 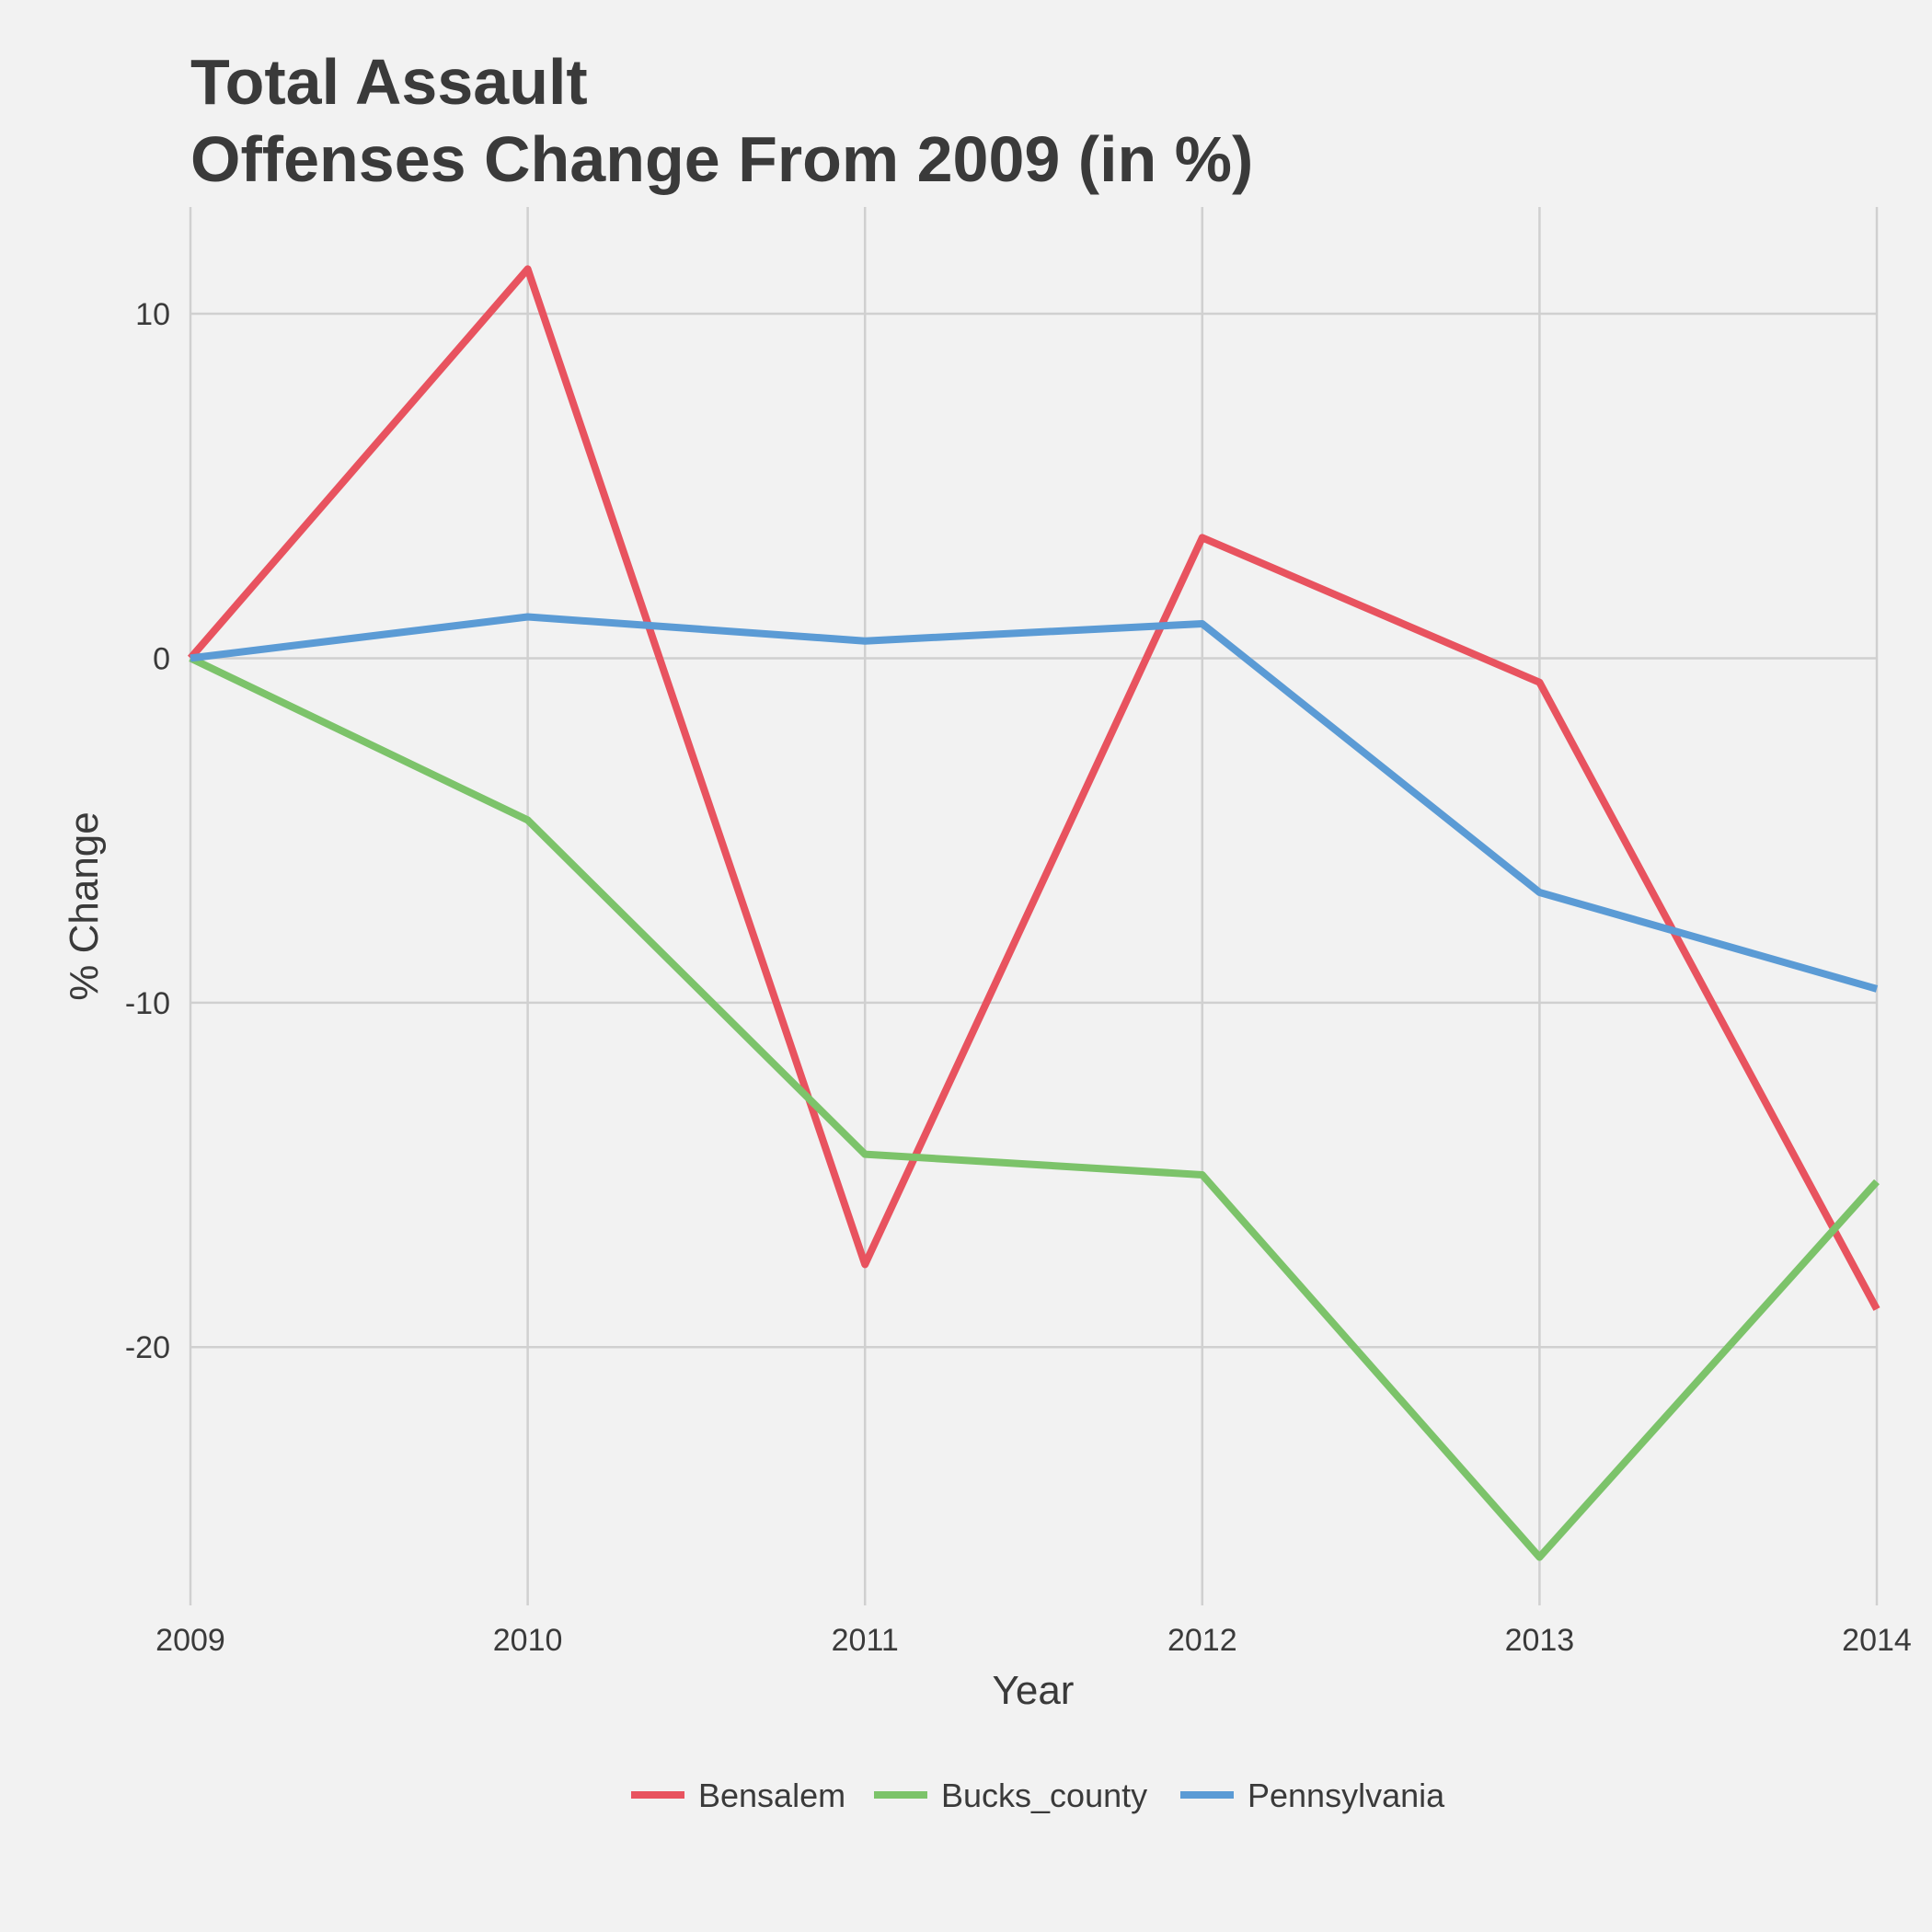 I want to click on y-axis-title: % Change, so click(x=84, y=905).